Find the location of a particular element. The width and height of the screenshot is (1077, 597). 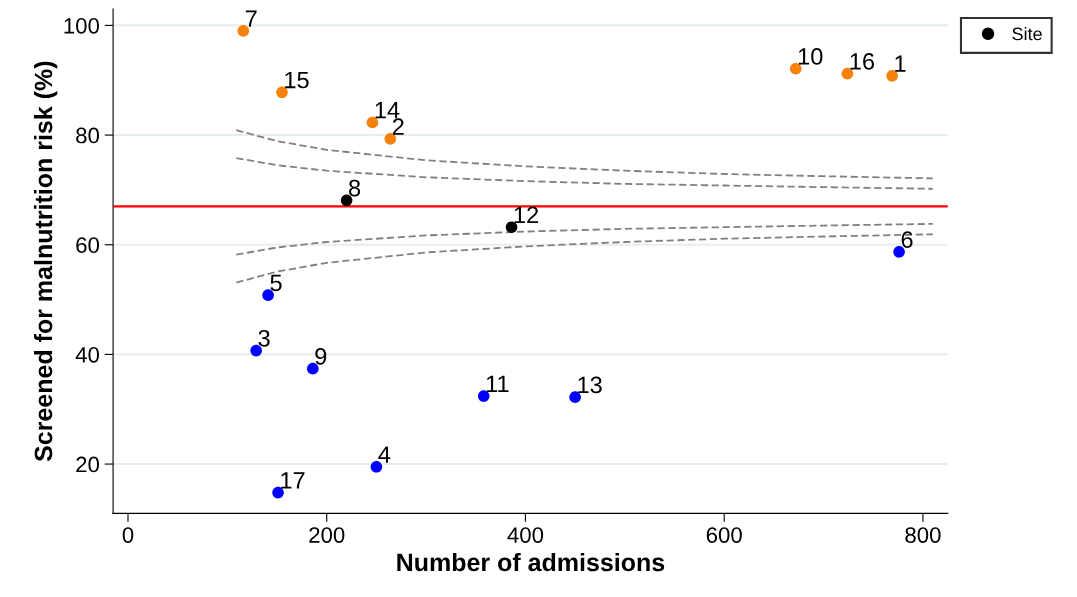

annotation: 3 is located at coordinates (264, 338).